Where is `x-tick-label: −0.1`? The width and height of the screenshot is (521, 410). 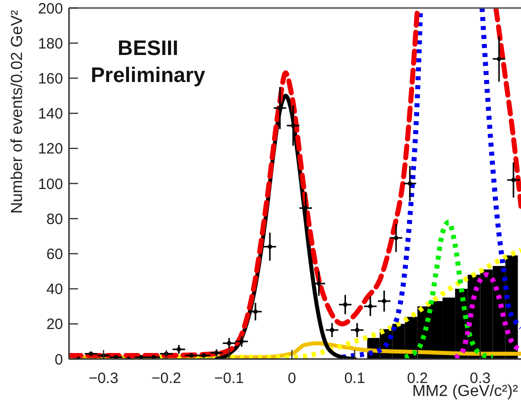
x-tick-label: −0.1 is located at coordinates (229, 378).